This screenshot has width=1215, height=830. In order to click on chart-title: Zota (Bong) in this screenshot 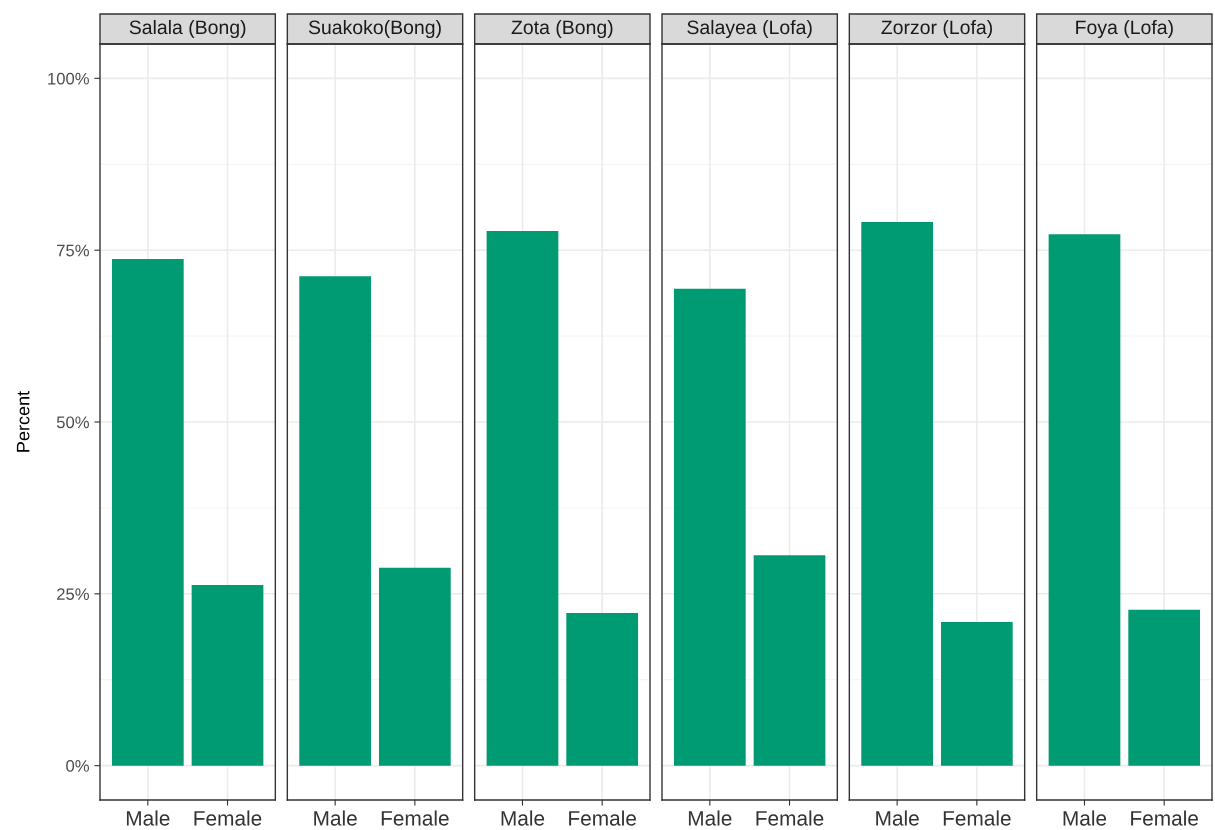, I will do `click(562, 29)`.